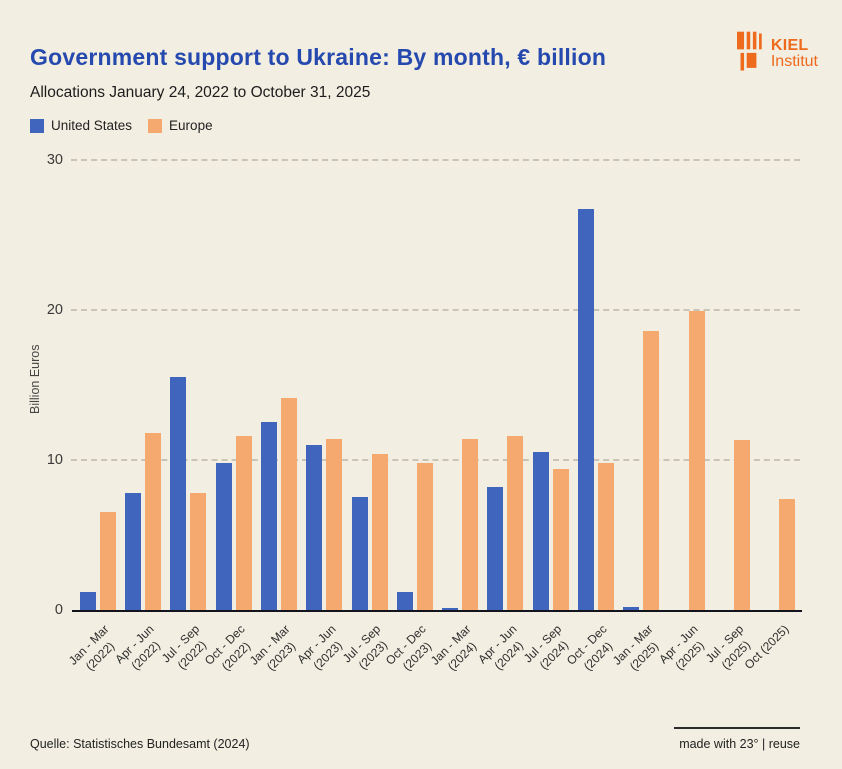 This screenshot has height=769, width=842. I want to click on y-axis-title: Billion Euros, so click(35, 379).